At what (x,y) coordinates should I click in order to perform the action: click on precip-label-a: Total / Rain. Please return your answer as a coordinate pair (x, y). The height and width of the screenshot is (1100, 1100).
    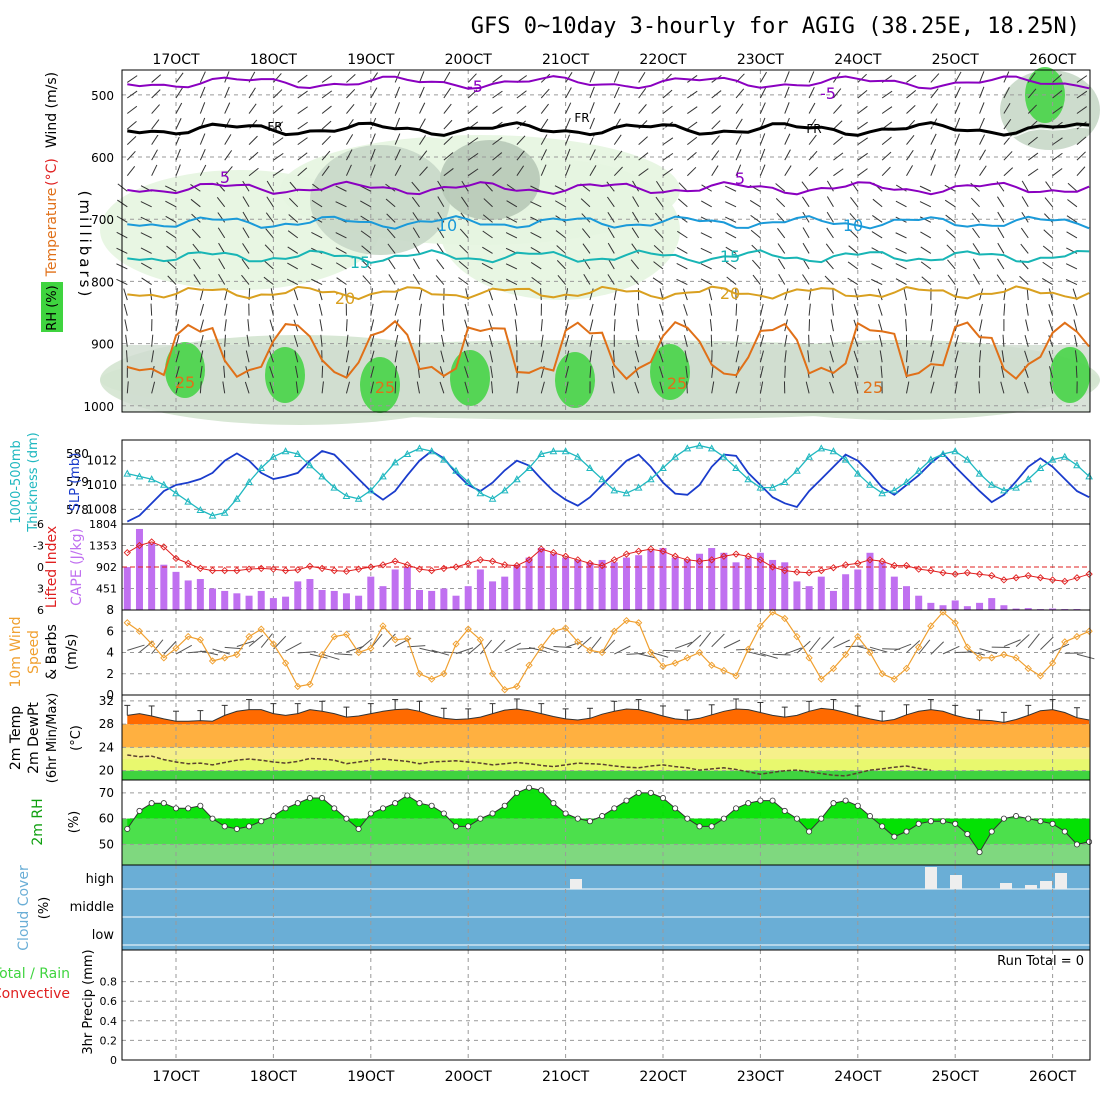
    Looking at the image, I should click on (35, 974).